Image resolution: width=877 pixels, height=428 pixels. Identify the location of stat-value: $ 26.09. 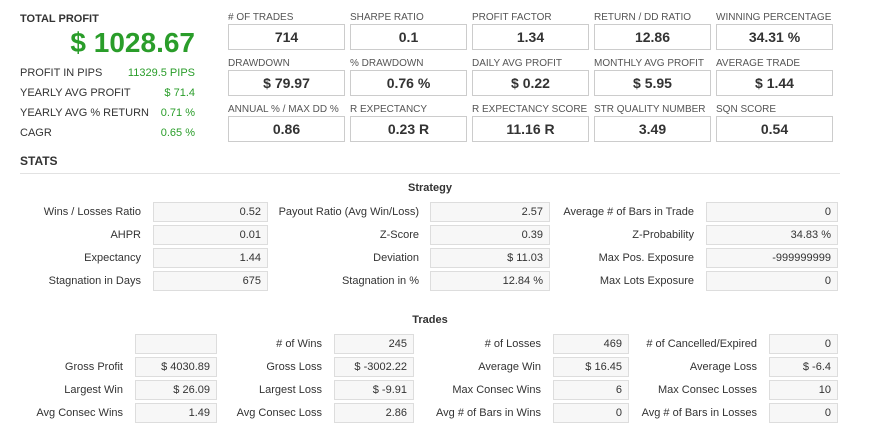
(176, 390).